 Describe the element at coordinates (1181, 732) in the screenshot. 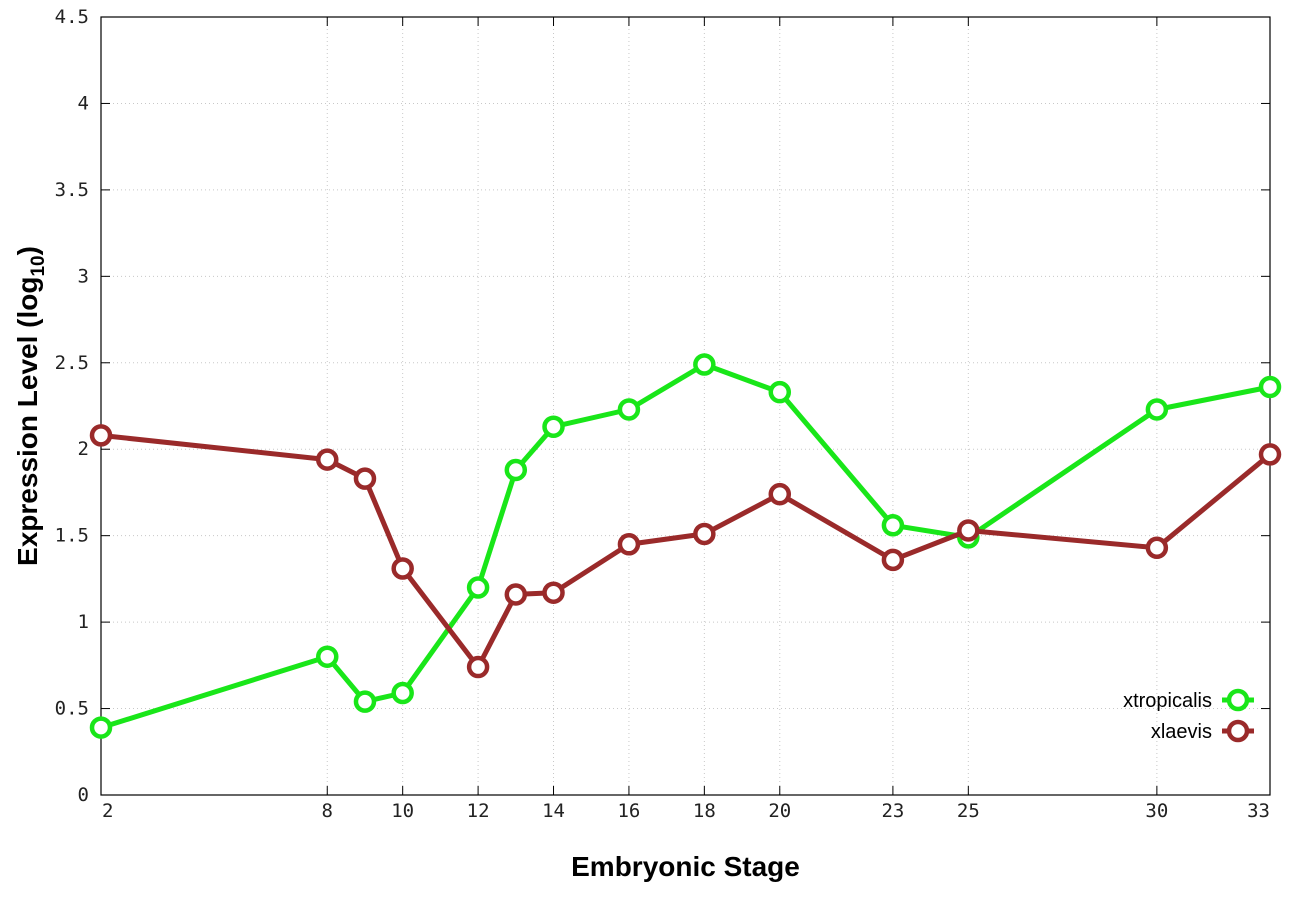

I see `legend-label: xlaevis` at that location.